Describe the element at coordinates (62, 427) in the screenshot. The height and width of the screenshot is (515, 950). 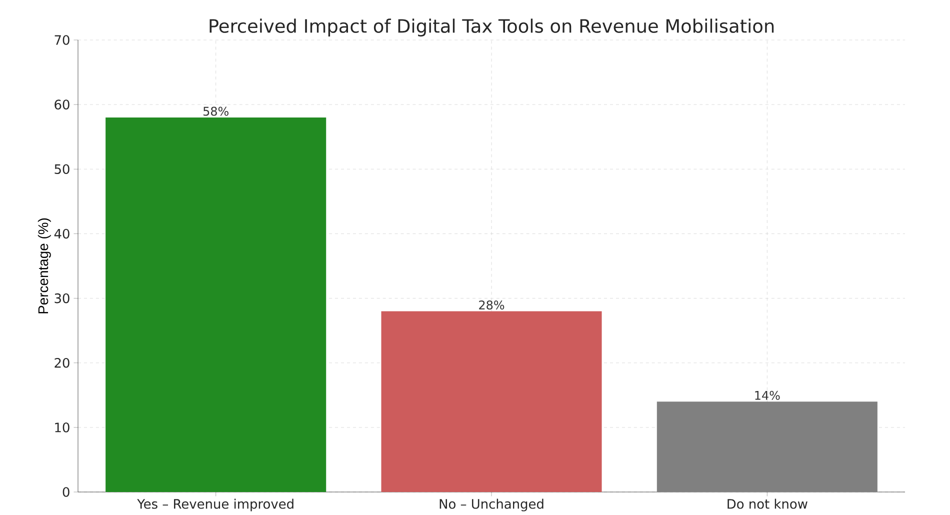
I see `y-tick-label: 10` at that location.